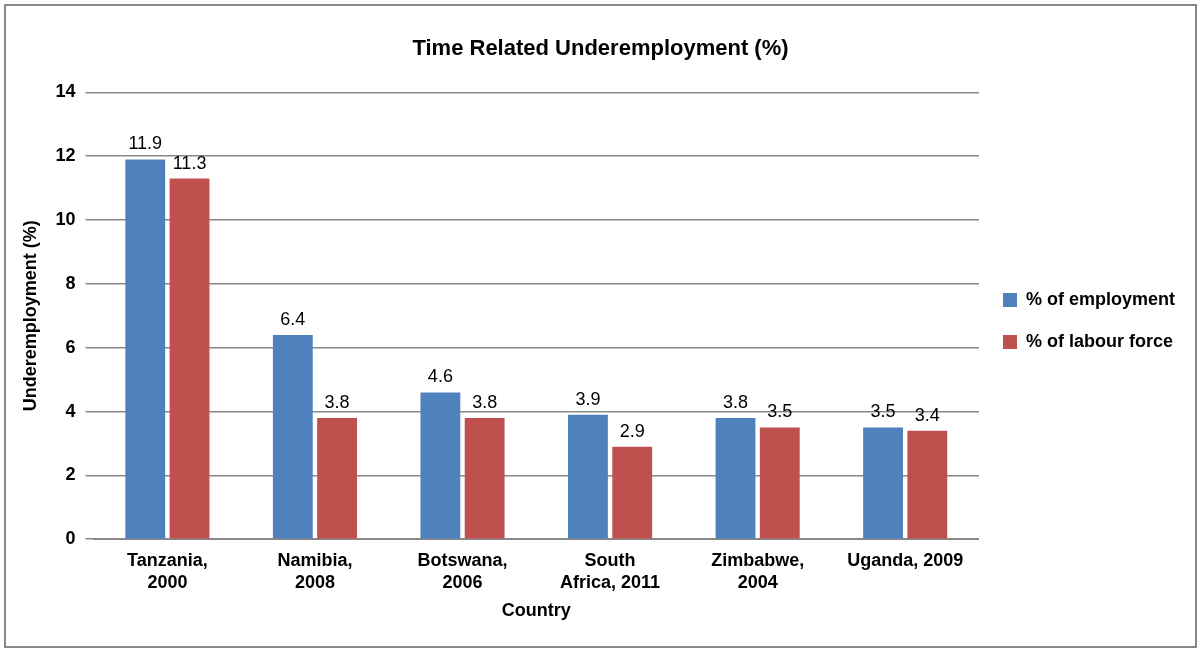 This screenshot has height=654, width=1203. What do you see at coordinates (65, 91) in the screenshot?
I see `y-tick-label: 14` at bounding box center [65, 91].